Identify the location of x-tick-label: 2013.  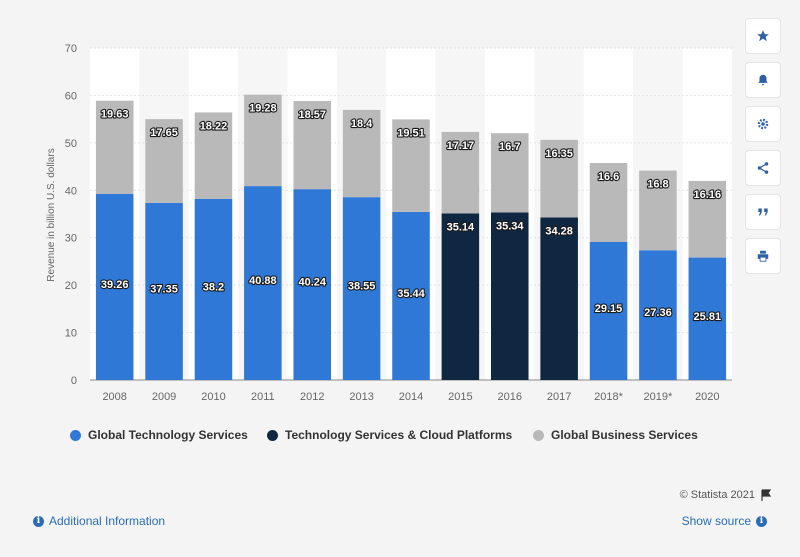
(361, 397).